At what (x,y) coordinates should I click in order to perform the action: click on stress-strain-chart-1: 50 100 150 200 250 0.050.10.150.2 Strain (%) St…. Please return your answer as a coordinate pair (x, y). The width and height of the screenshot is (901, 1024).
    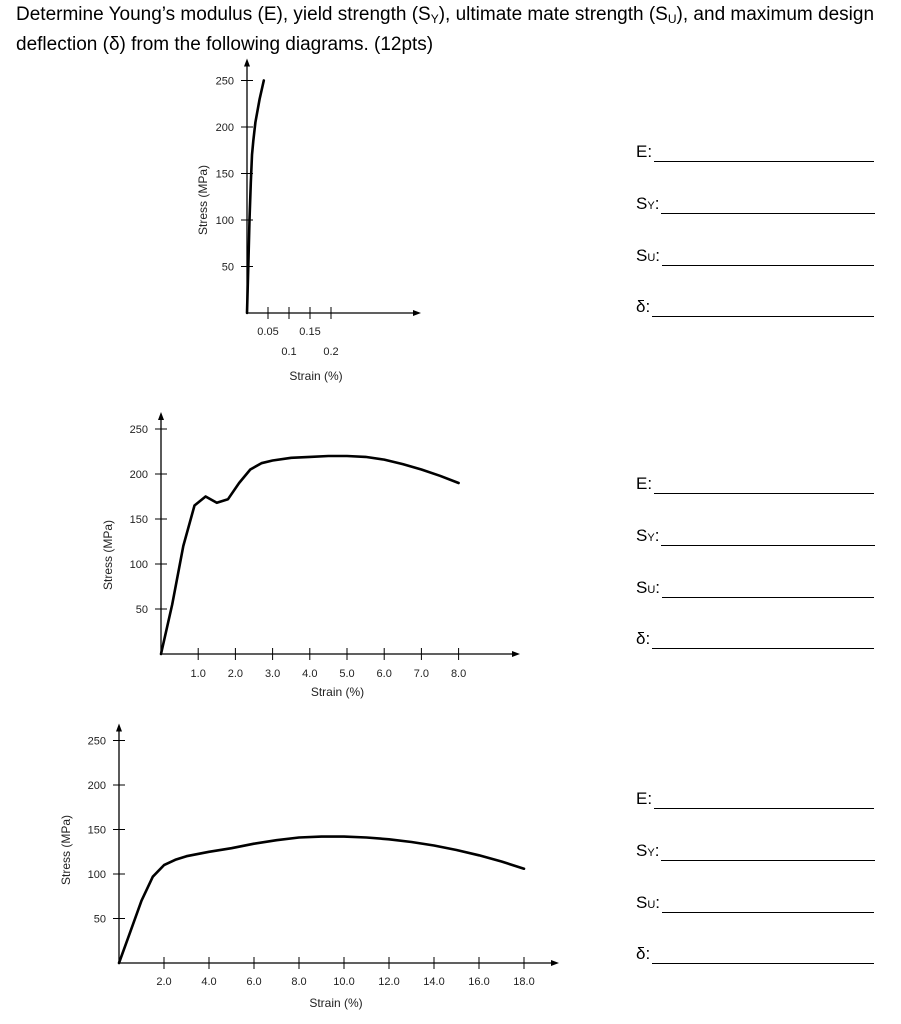
    Looking at the image, I should click on (308, 220).